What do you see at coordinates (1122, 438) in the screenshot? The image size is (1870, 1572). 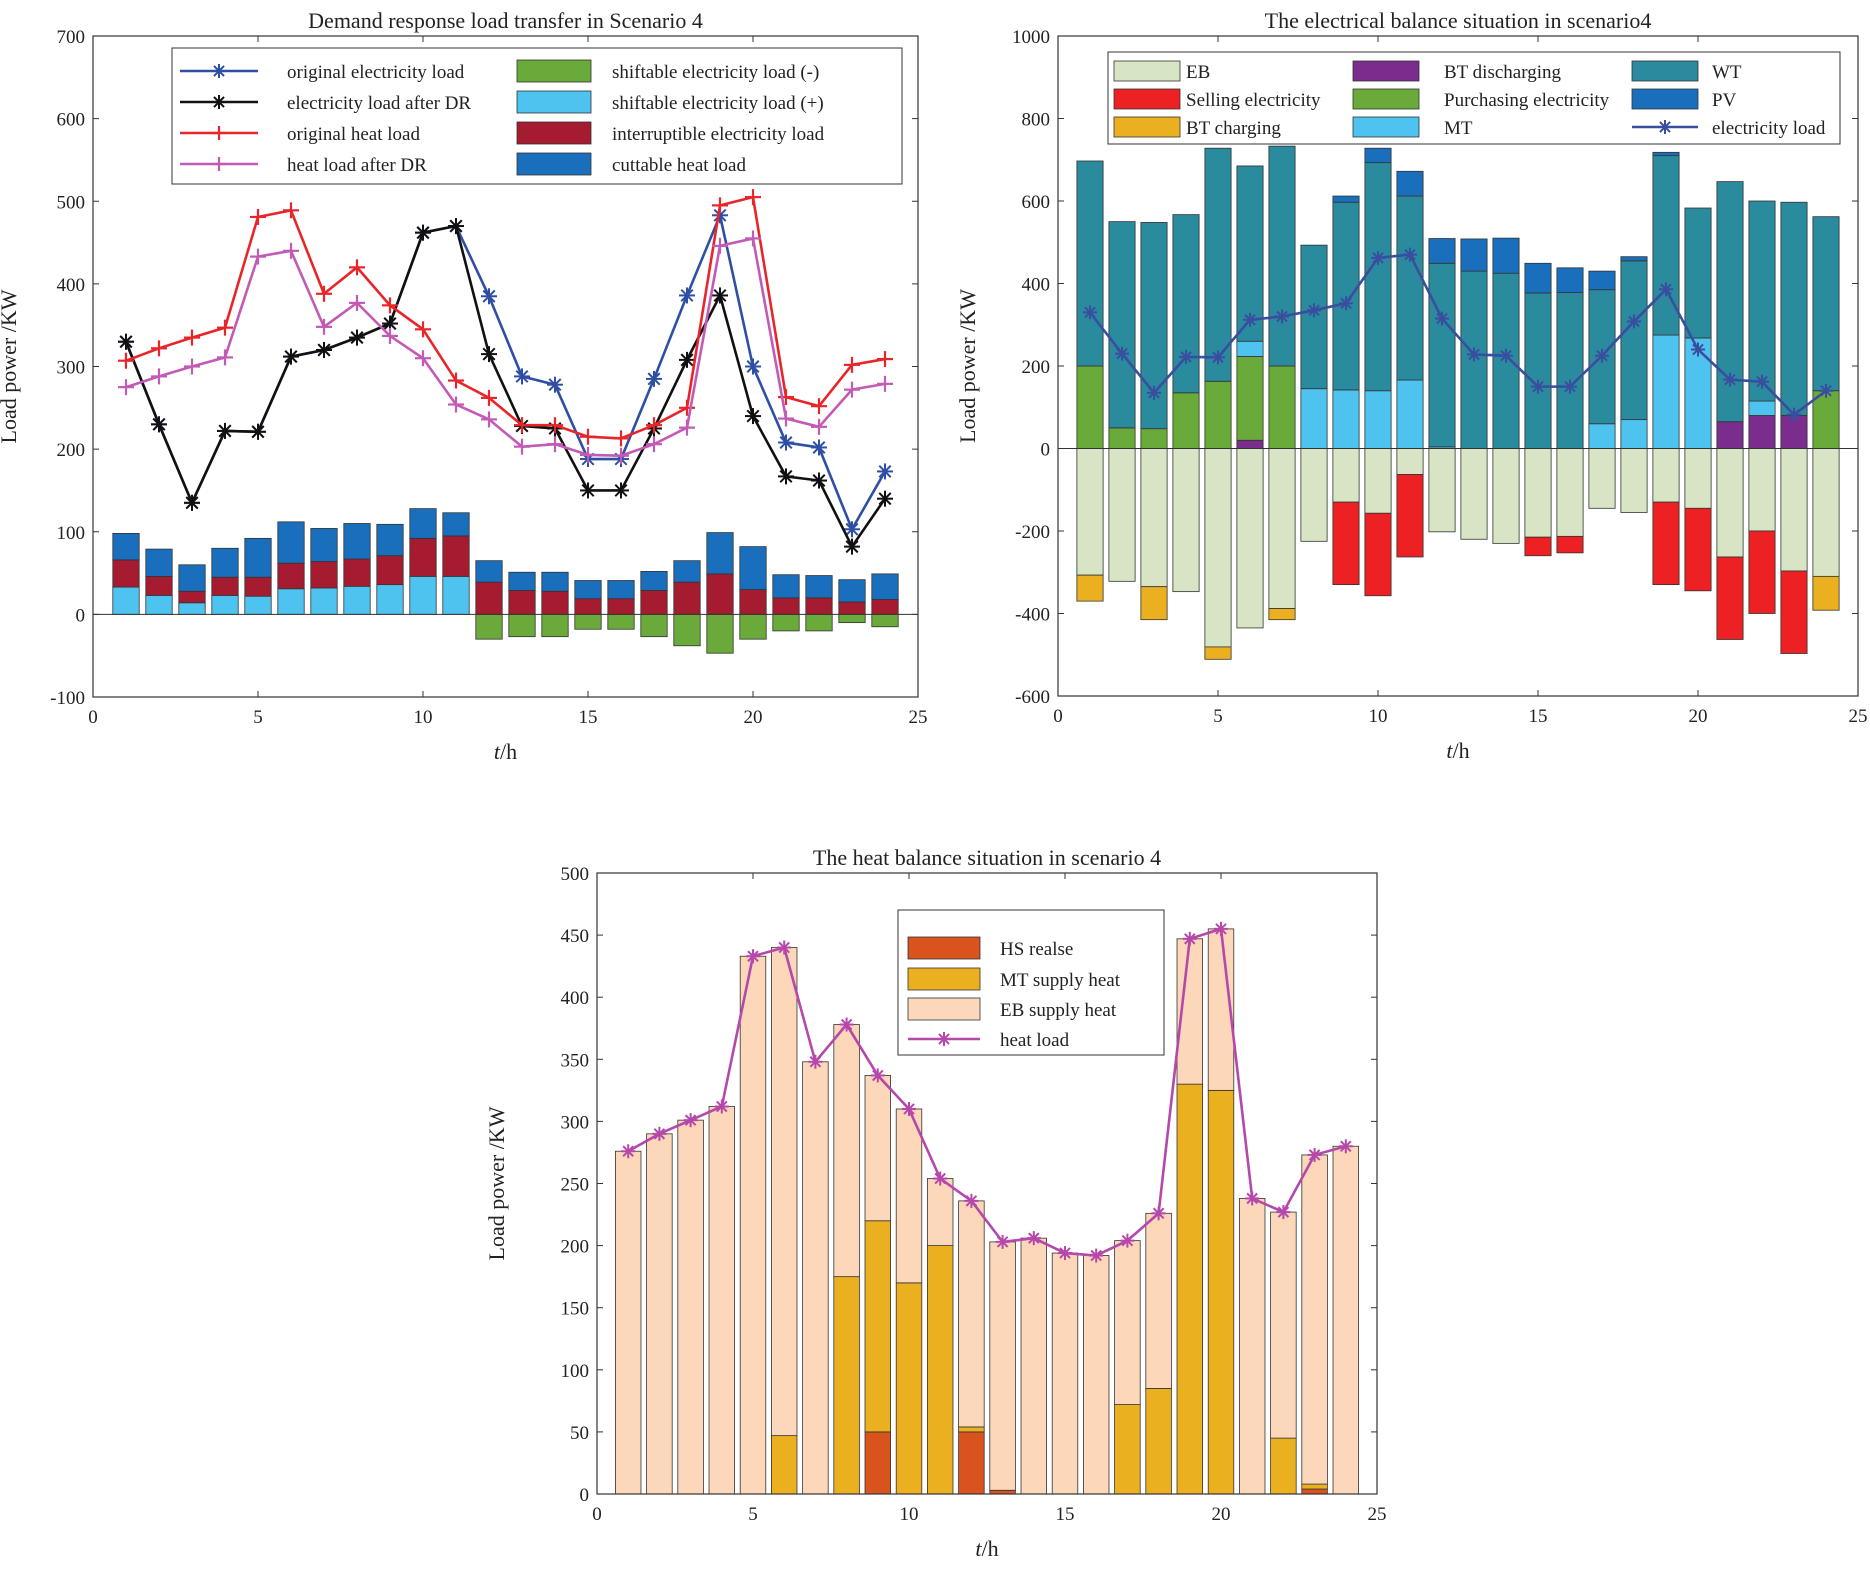 I see `bar-purchasing-electricity` at bounding box center [1122, 438].